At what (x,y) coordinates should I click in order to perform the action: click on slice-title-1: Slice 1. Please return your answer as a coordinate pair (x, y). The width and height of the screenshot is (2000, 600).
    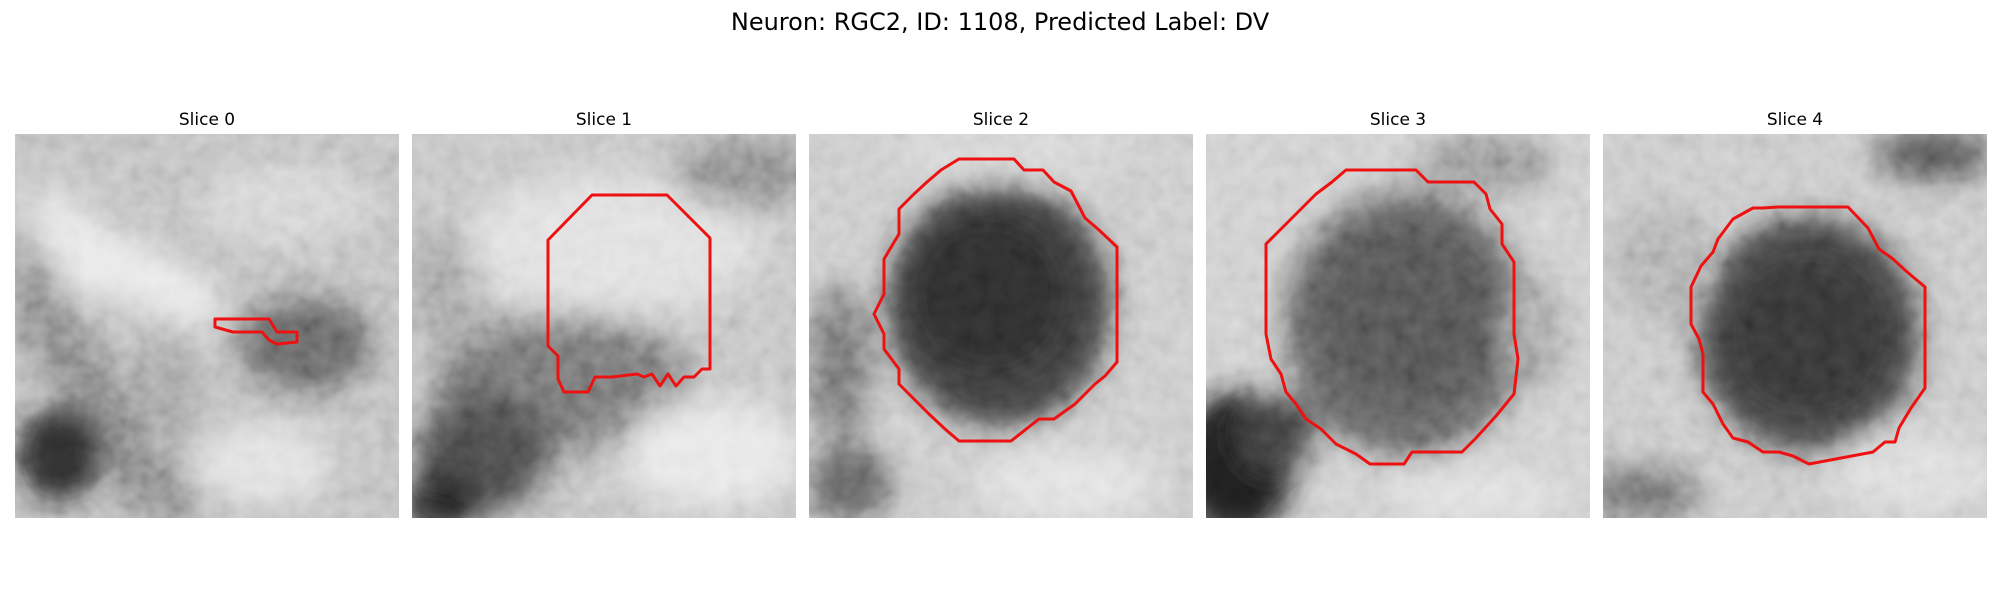
    Looking at the image, I should click on (604, 120).